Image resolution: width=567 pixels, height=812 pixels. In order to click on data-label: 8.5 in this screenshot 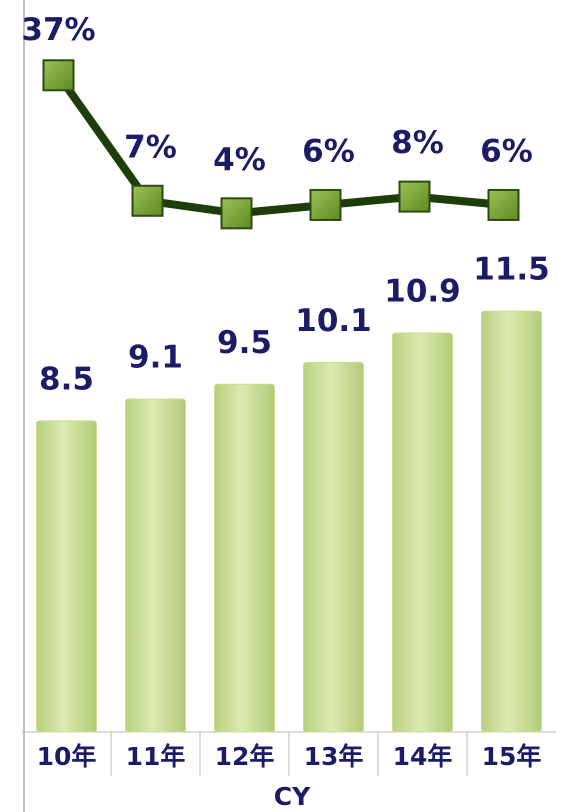, I will do `click(66, 379)`.